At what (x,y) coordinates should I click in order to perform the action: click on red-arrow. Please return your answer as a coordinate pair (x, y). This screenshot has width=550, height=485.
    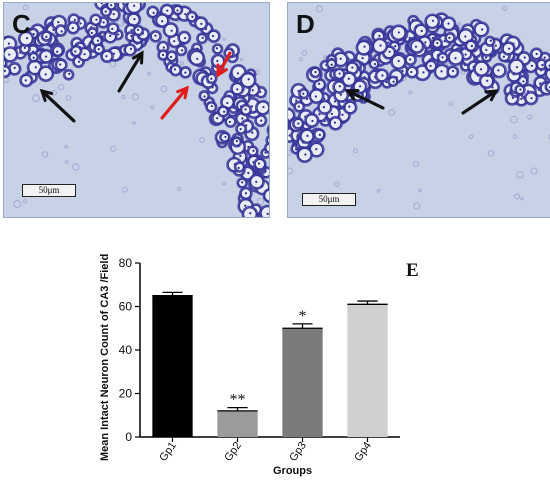
    Looking at the image, I should click on (174, 103).